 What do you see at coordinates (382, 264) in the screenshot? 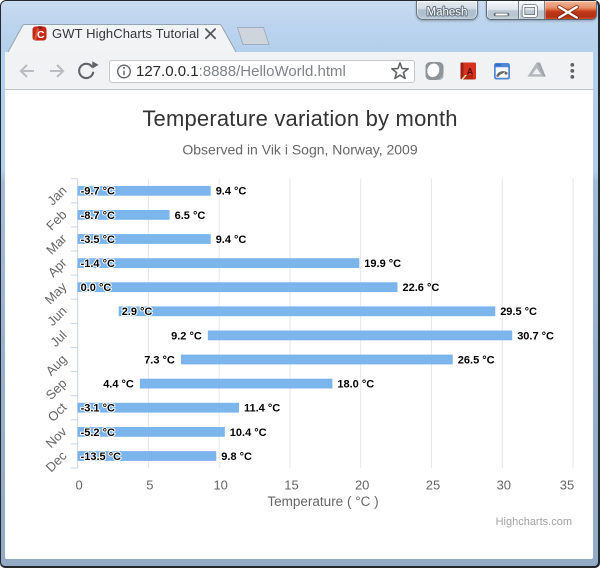
I see `svg-text: 19.9 °C` at bounding box center [382, 264].